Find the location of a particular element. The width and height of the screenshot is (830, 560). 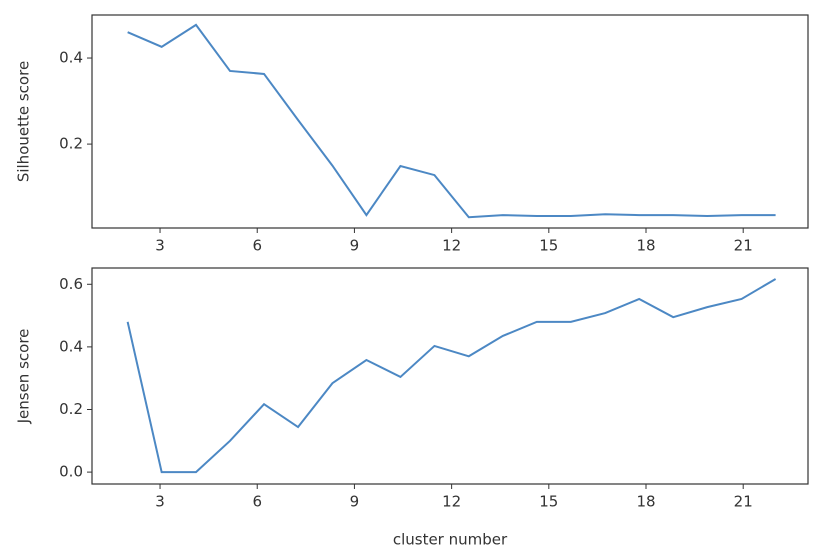

y-axis-label: Silhouette score is located at coordinates (24, 121).